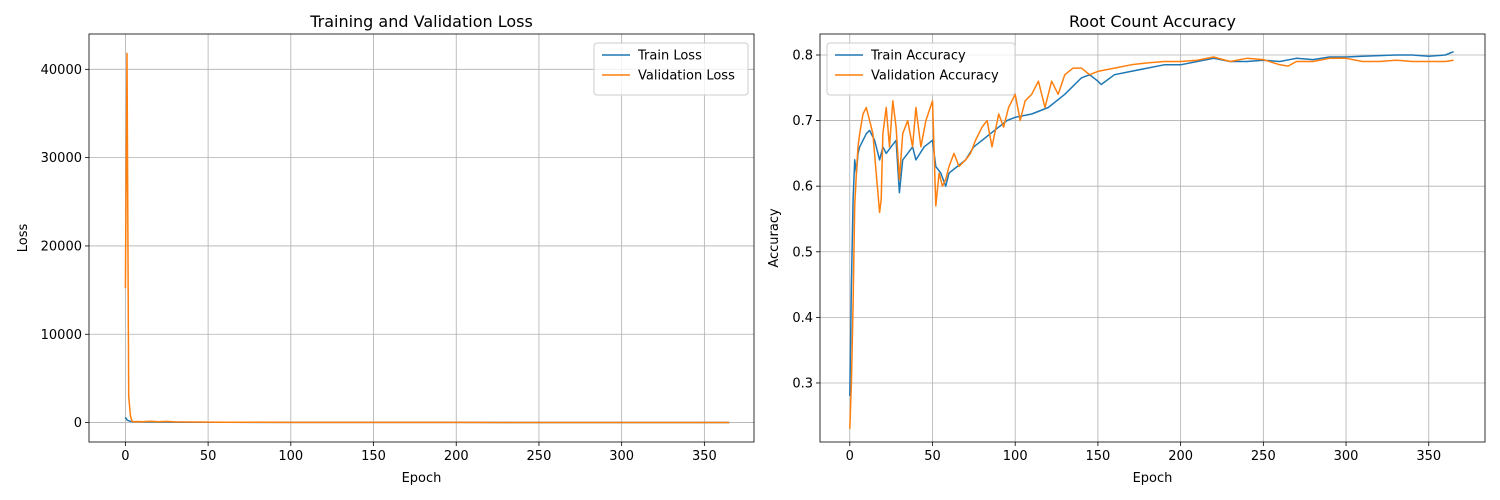  What do you see at coordinates (935, 76) in the screenshot?
I see `legend-label-1: Validation Accuracy` at bounding box center [935, 76].